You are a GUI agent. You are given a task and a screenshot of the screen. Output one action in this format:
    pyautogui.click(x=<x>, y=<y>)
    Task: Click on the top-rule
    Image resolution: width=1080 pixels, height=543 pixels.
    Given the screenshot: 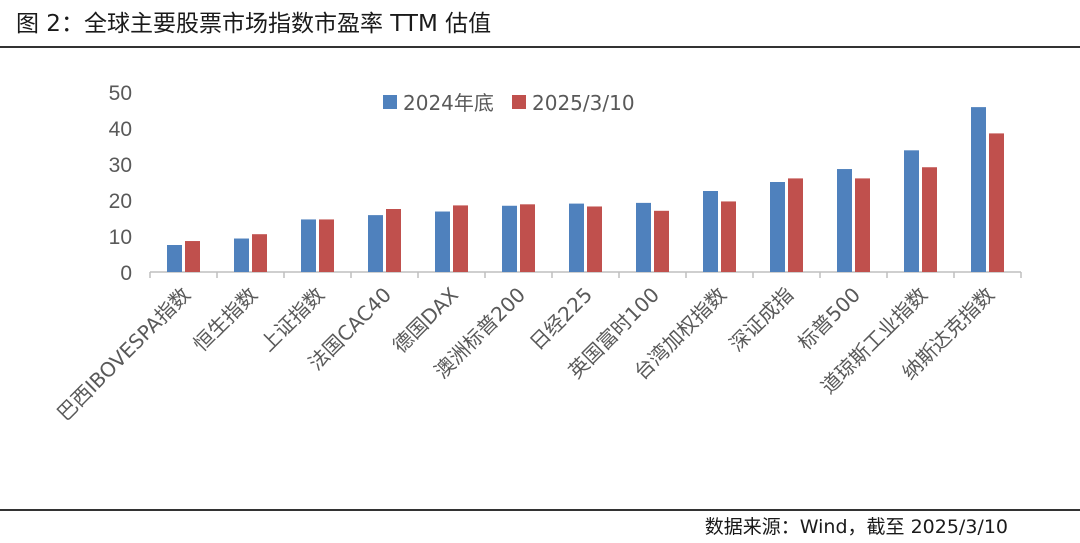 What is the action you would take?
    pyautogui.click(x=540, y=47)
    